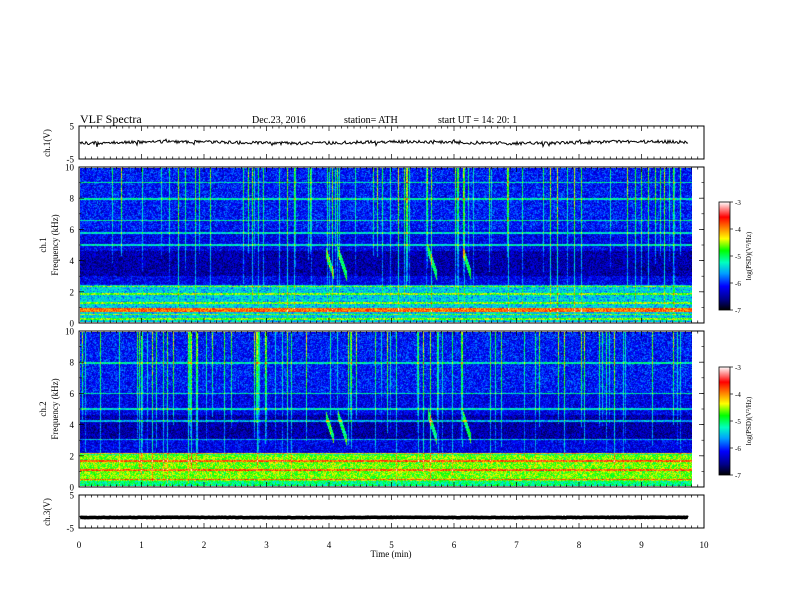  I want to click on ch1-waveform-ylabel: ch.1(V), so click(47, 143).